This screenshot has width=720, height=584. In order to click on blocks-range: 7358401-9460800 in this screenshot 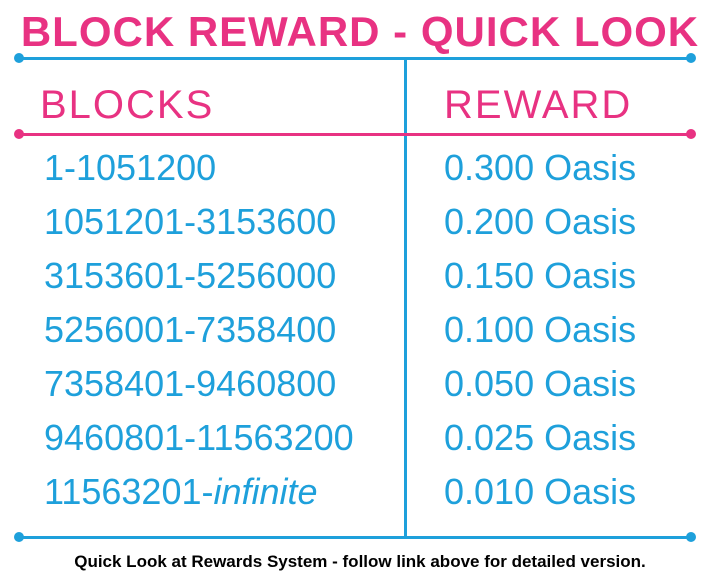, I will do `click(190, 383)`.